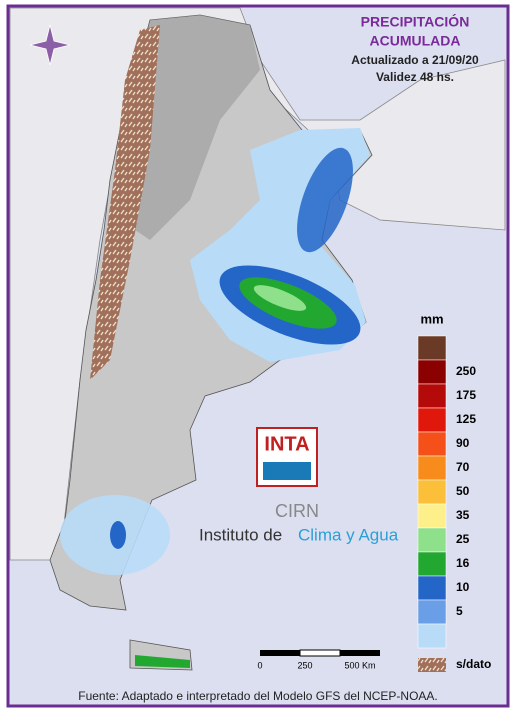  Describe the element at coordinates (463, 443) in the screenshot. I see `legend-label: 90` at that location.